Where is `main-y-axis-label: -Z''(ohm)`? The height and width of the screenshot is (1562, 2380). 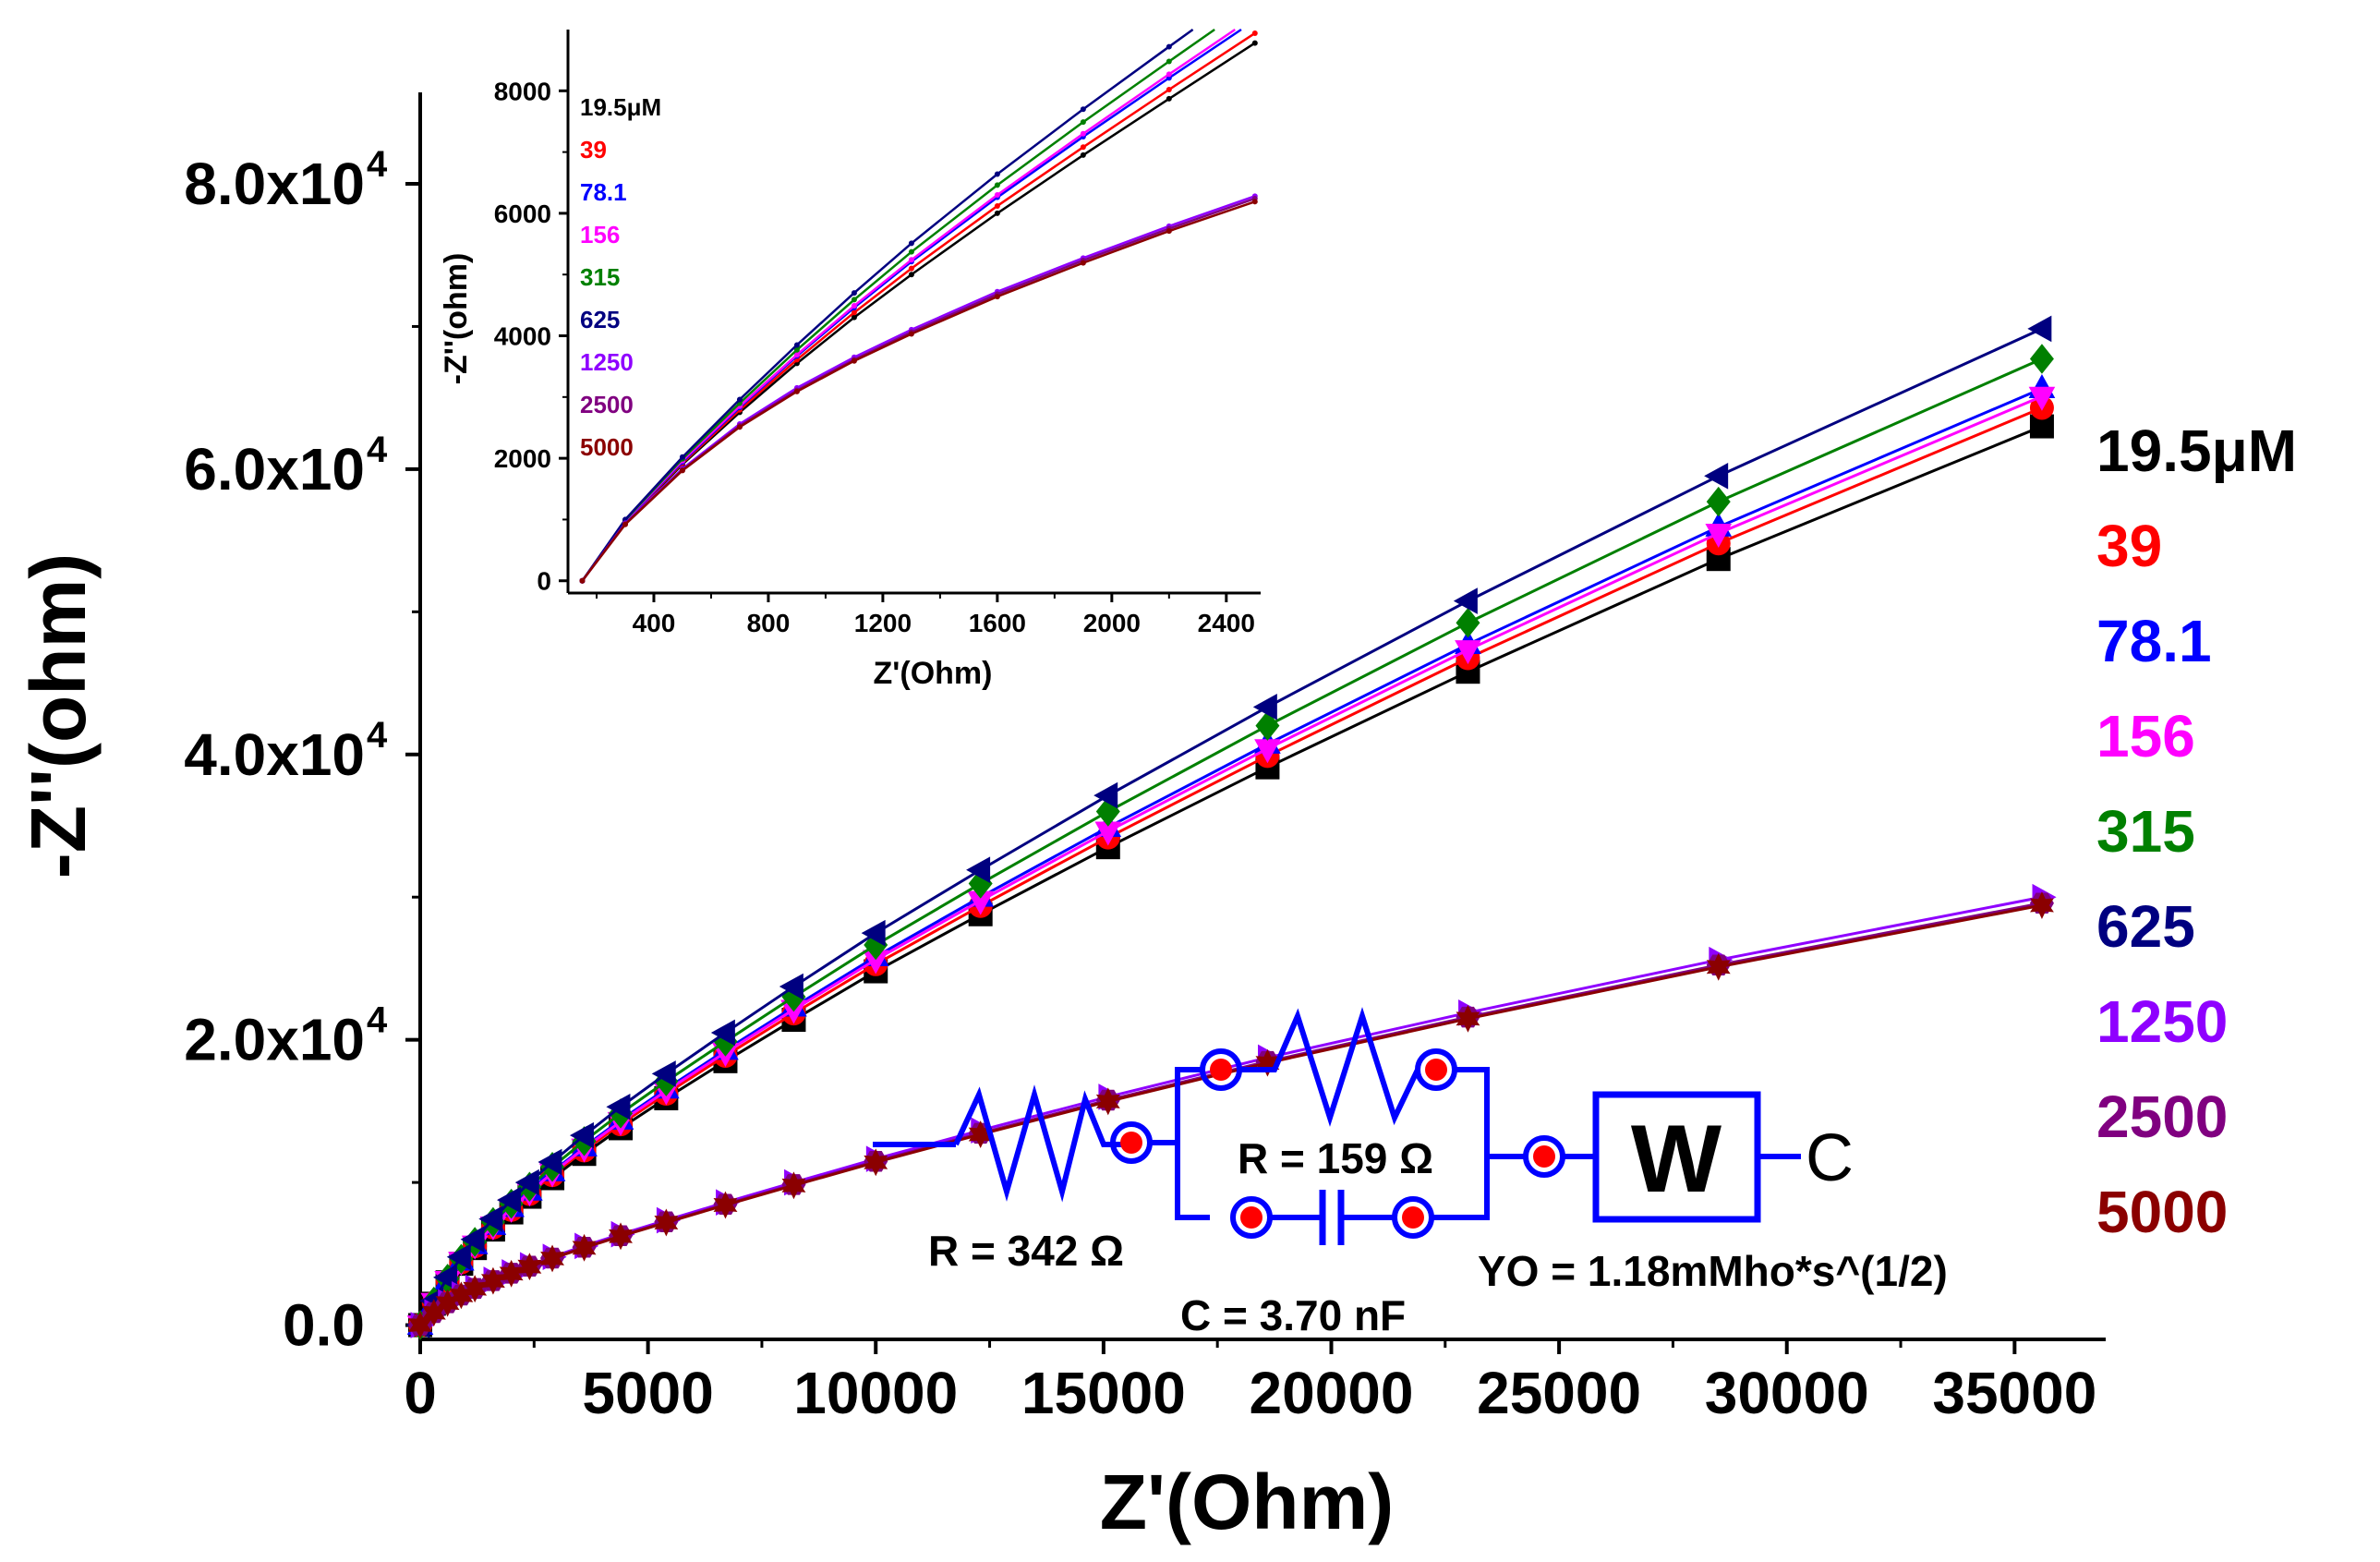 main-y-axis-label: -Z''(ohm) is located at coordinates (58, 716).